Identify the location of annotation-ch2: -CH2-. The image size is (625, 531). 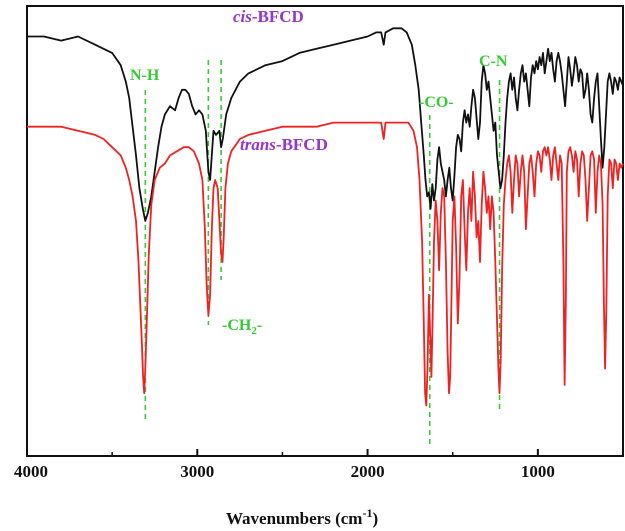
(242, 327).